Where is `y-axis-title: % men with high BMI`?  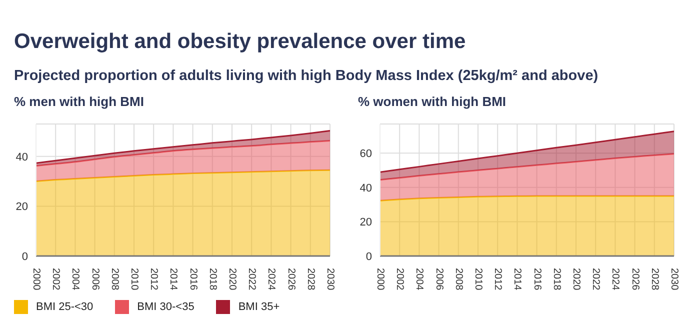
y-axis-title: % men with high BMI is located at coordinates (79, 102).